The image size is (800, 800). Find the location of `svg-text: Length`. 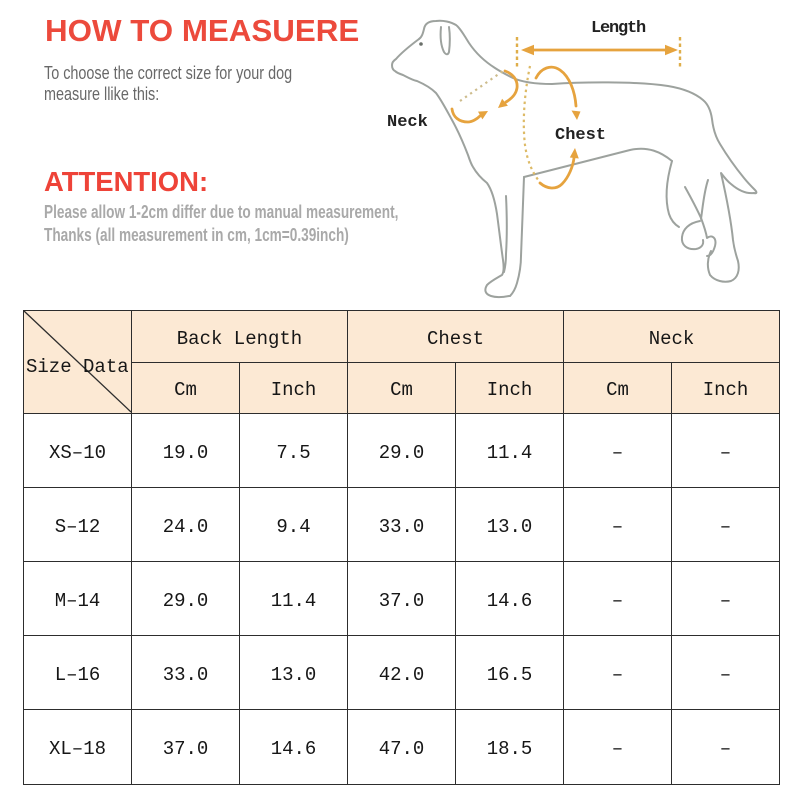

svg-text: Length is located at coordinates (618, 28).